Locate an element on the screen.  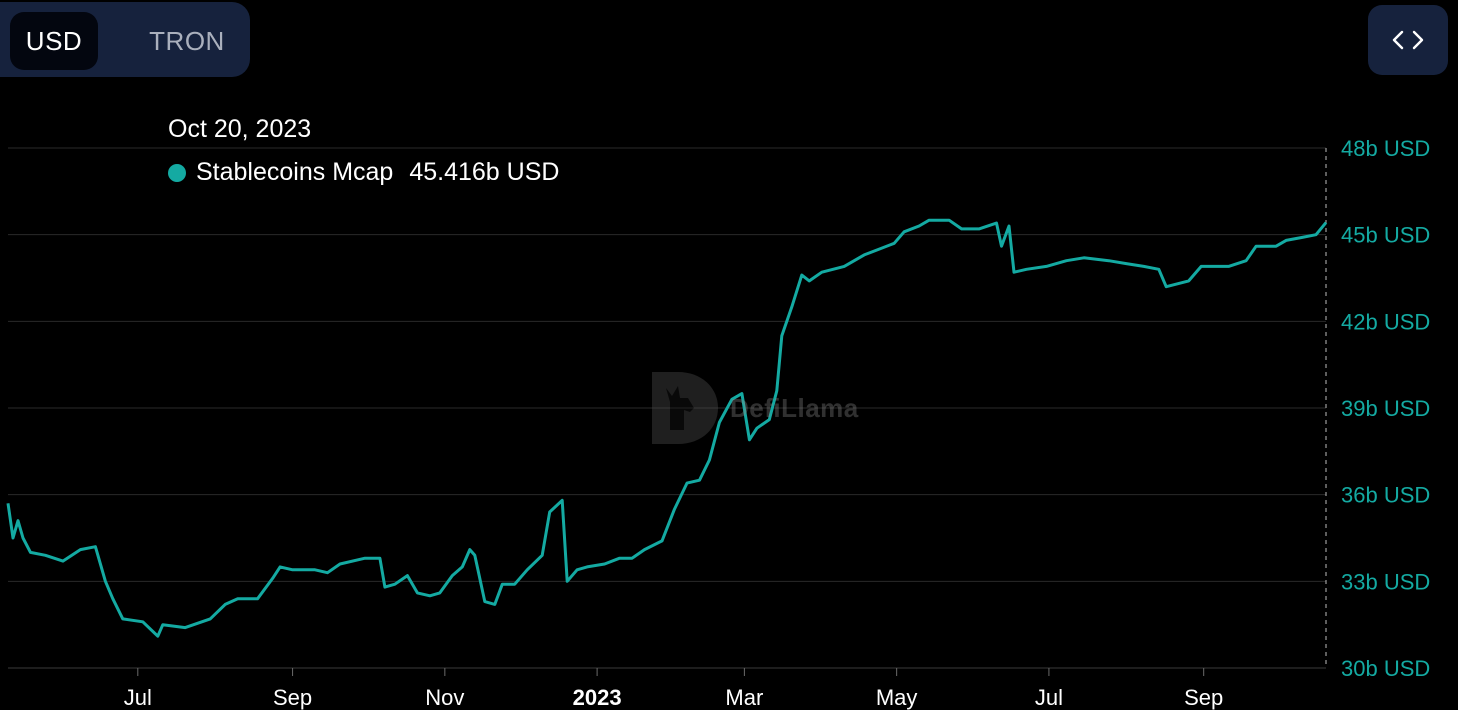
y-tick-label: 36b USD is located at coordinates (1385, 495).